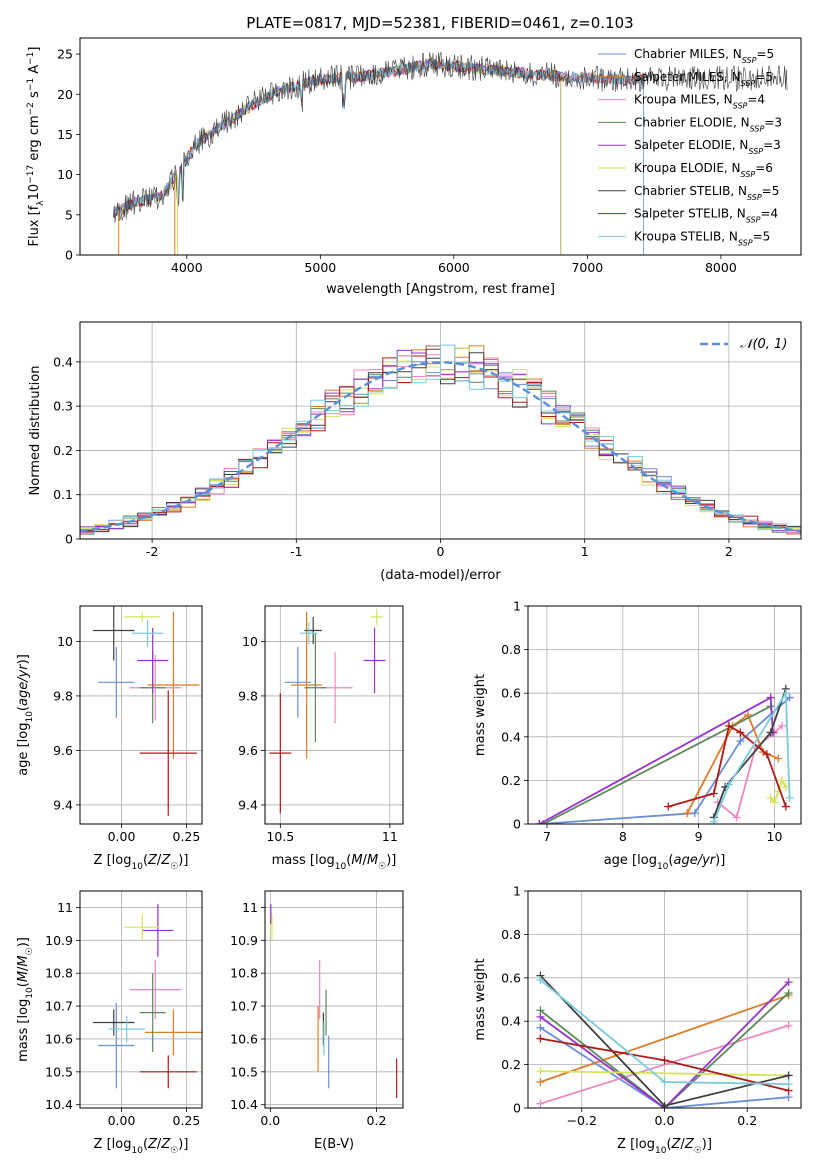 The width and height of the screenshot is (819, 1170). Describe the element at coordinates (699, 102) in the screenshot. I see `legend-label-kroupa-miles: Kroupa MILES, NSSP=4` at that location.